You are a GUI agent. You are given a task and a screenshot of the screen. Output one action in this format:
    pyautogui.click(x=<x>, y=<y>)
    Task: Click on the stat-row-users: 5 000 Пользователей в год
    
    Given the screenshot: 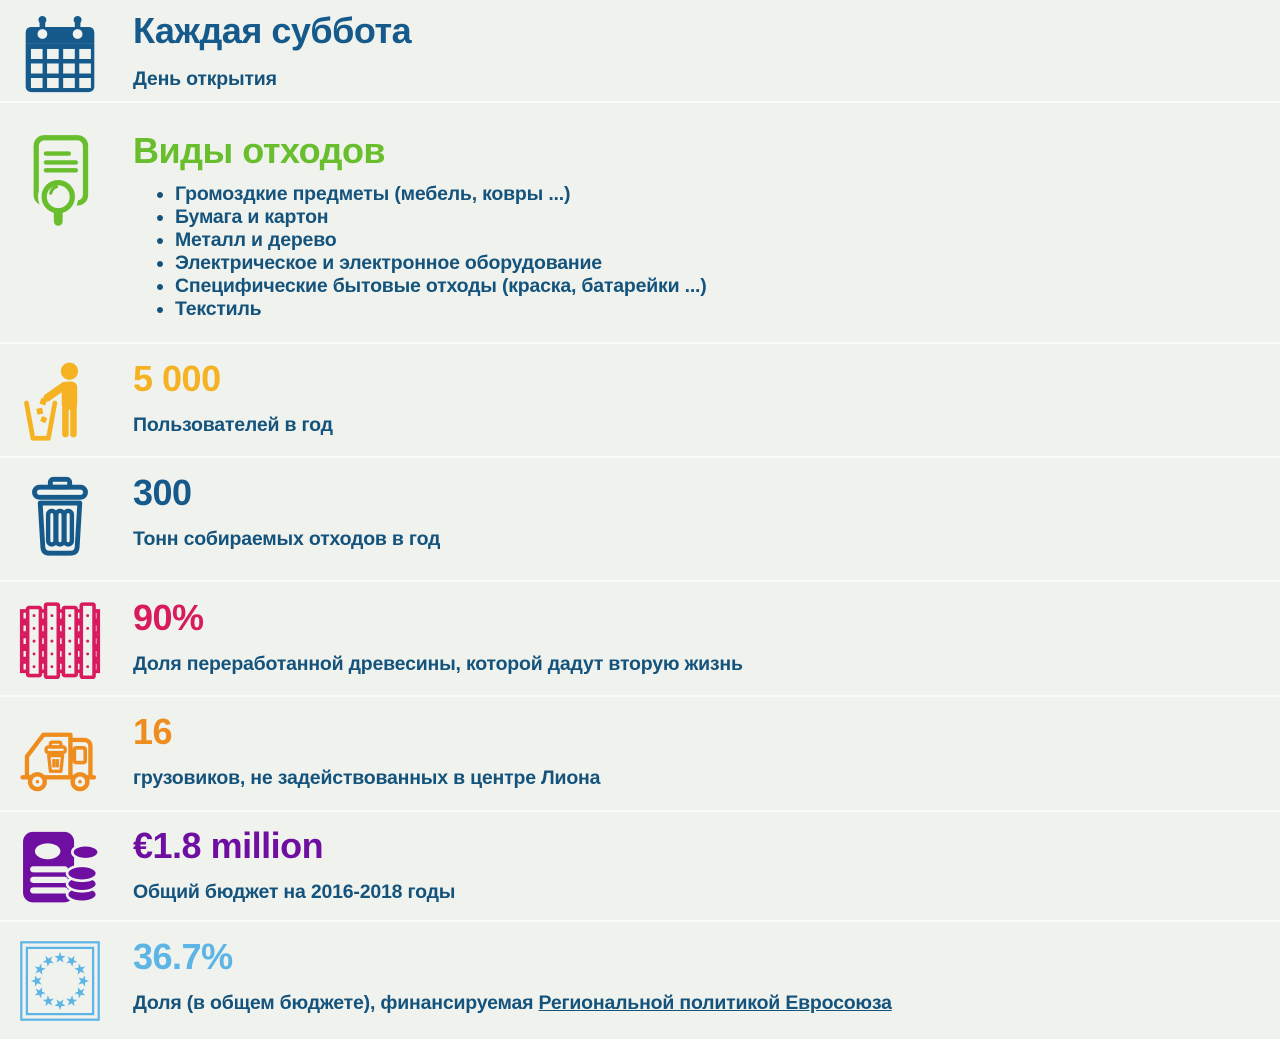 What is the action you would take?
    pyautogui.click(x=640, y=401)
    